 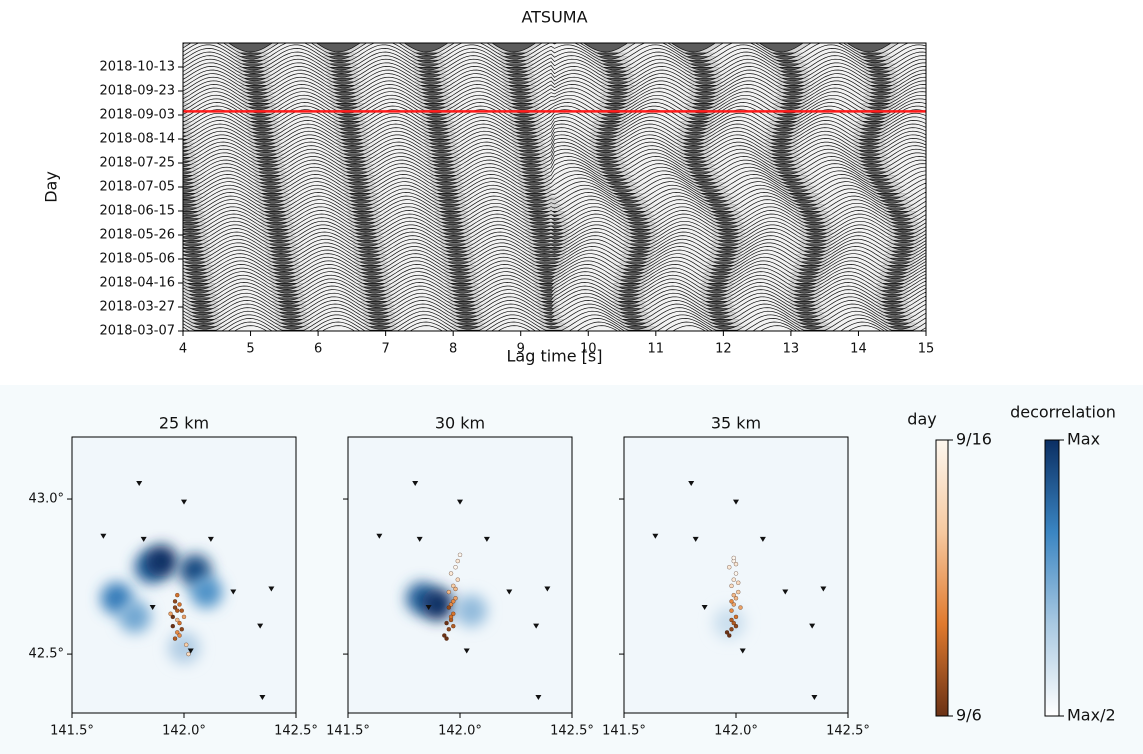 What do you see at coordinates (250, 349) in the screenshot?
I see `x-tick-label: 5` at bounding box center [250, 349].